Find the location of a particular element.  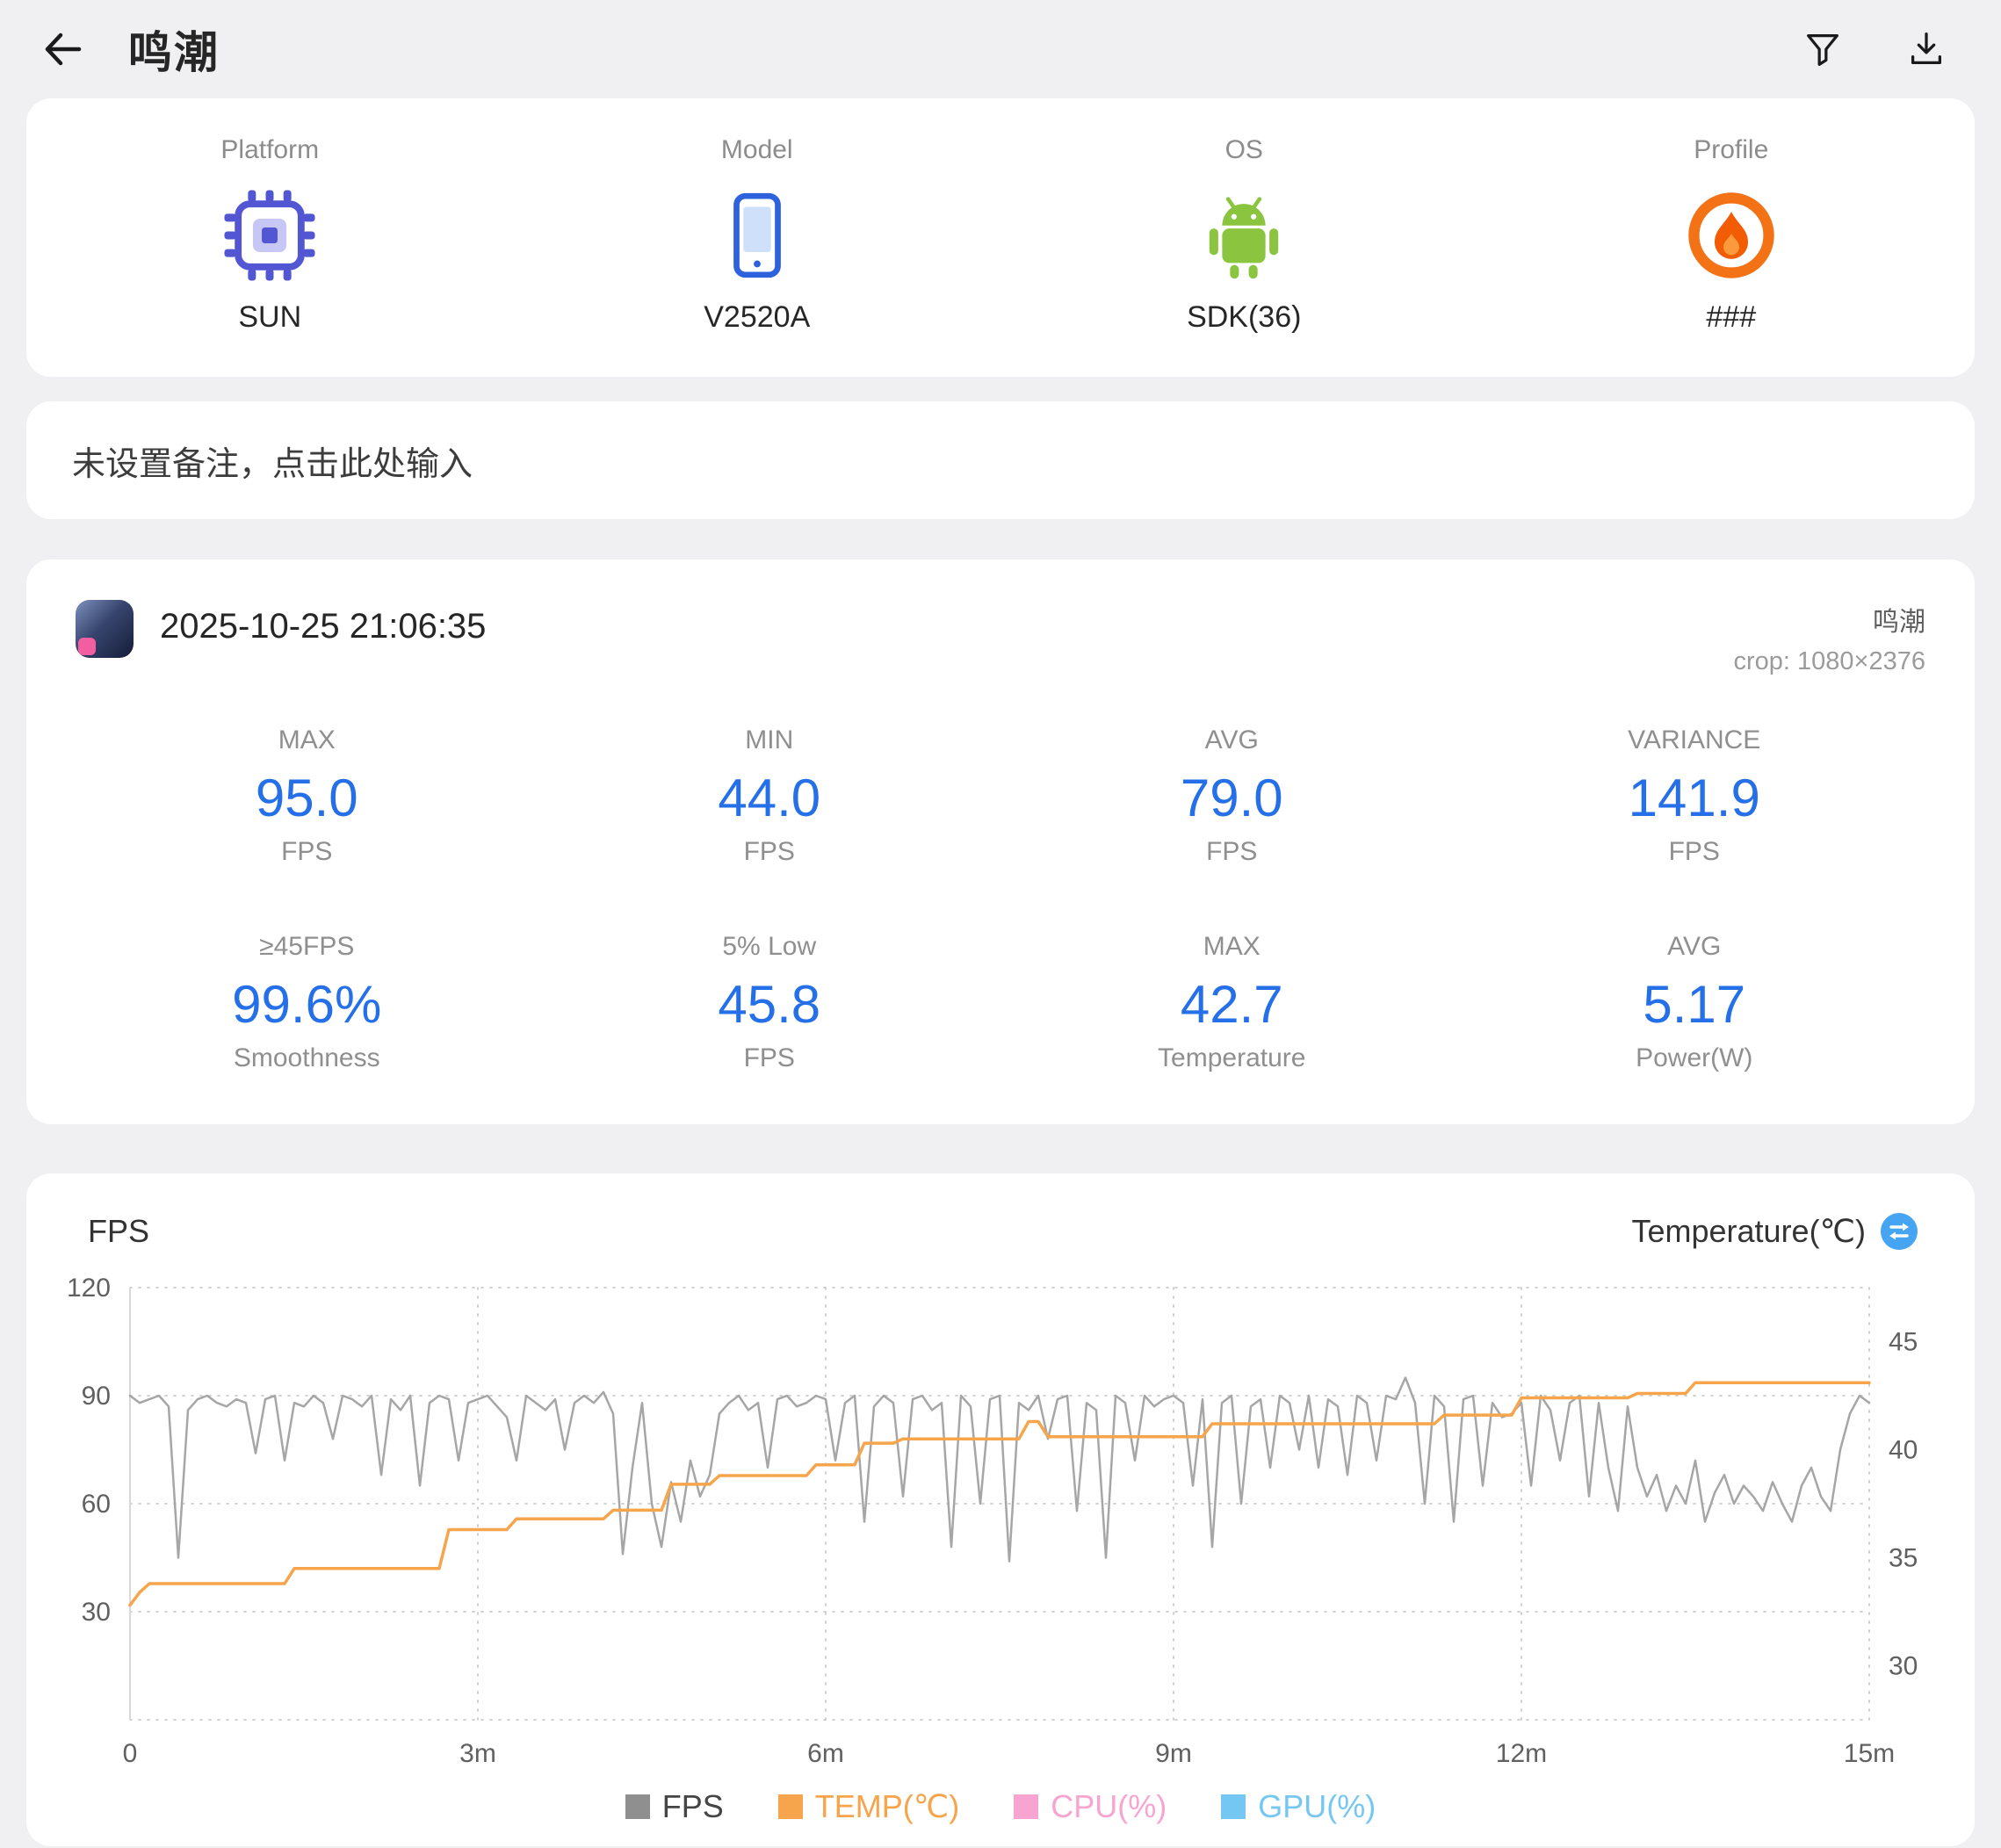

stat-max-fps: MAX 95.0 FPS is located at coordinates (307, 796).